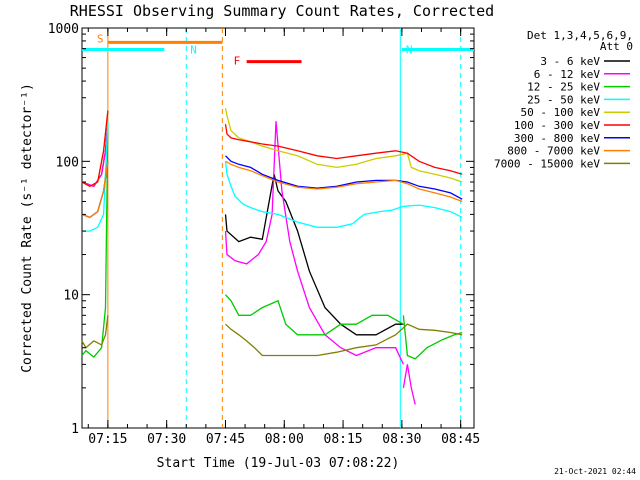 The width and height of the screenshot is (640, 480). What do you see at coordinates (100, 38) in the screenshot?
I see `annotation-label: S` at bounding box center [100, 38].